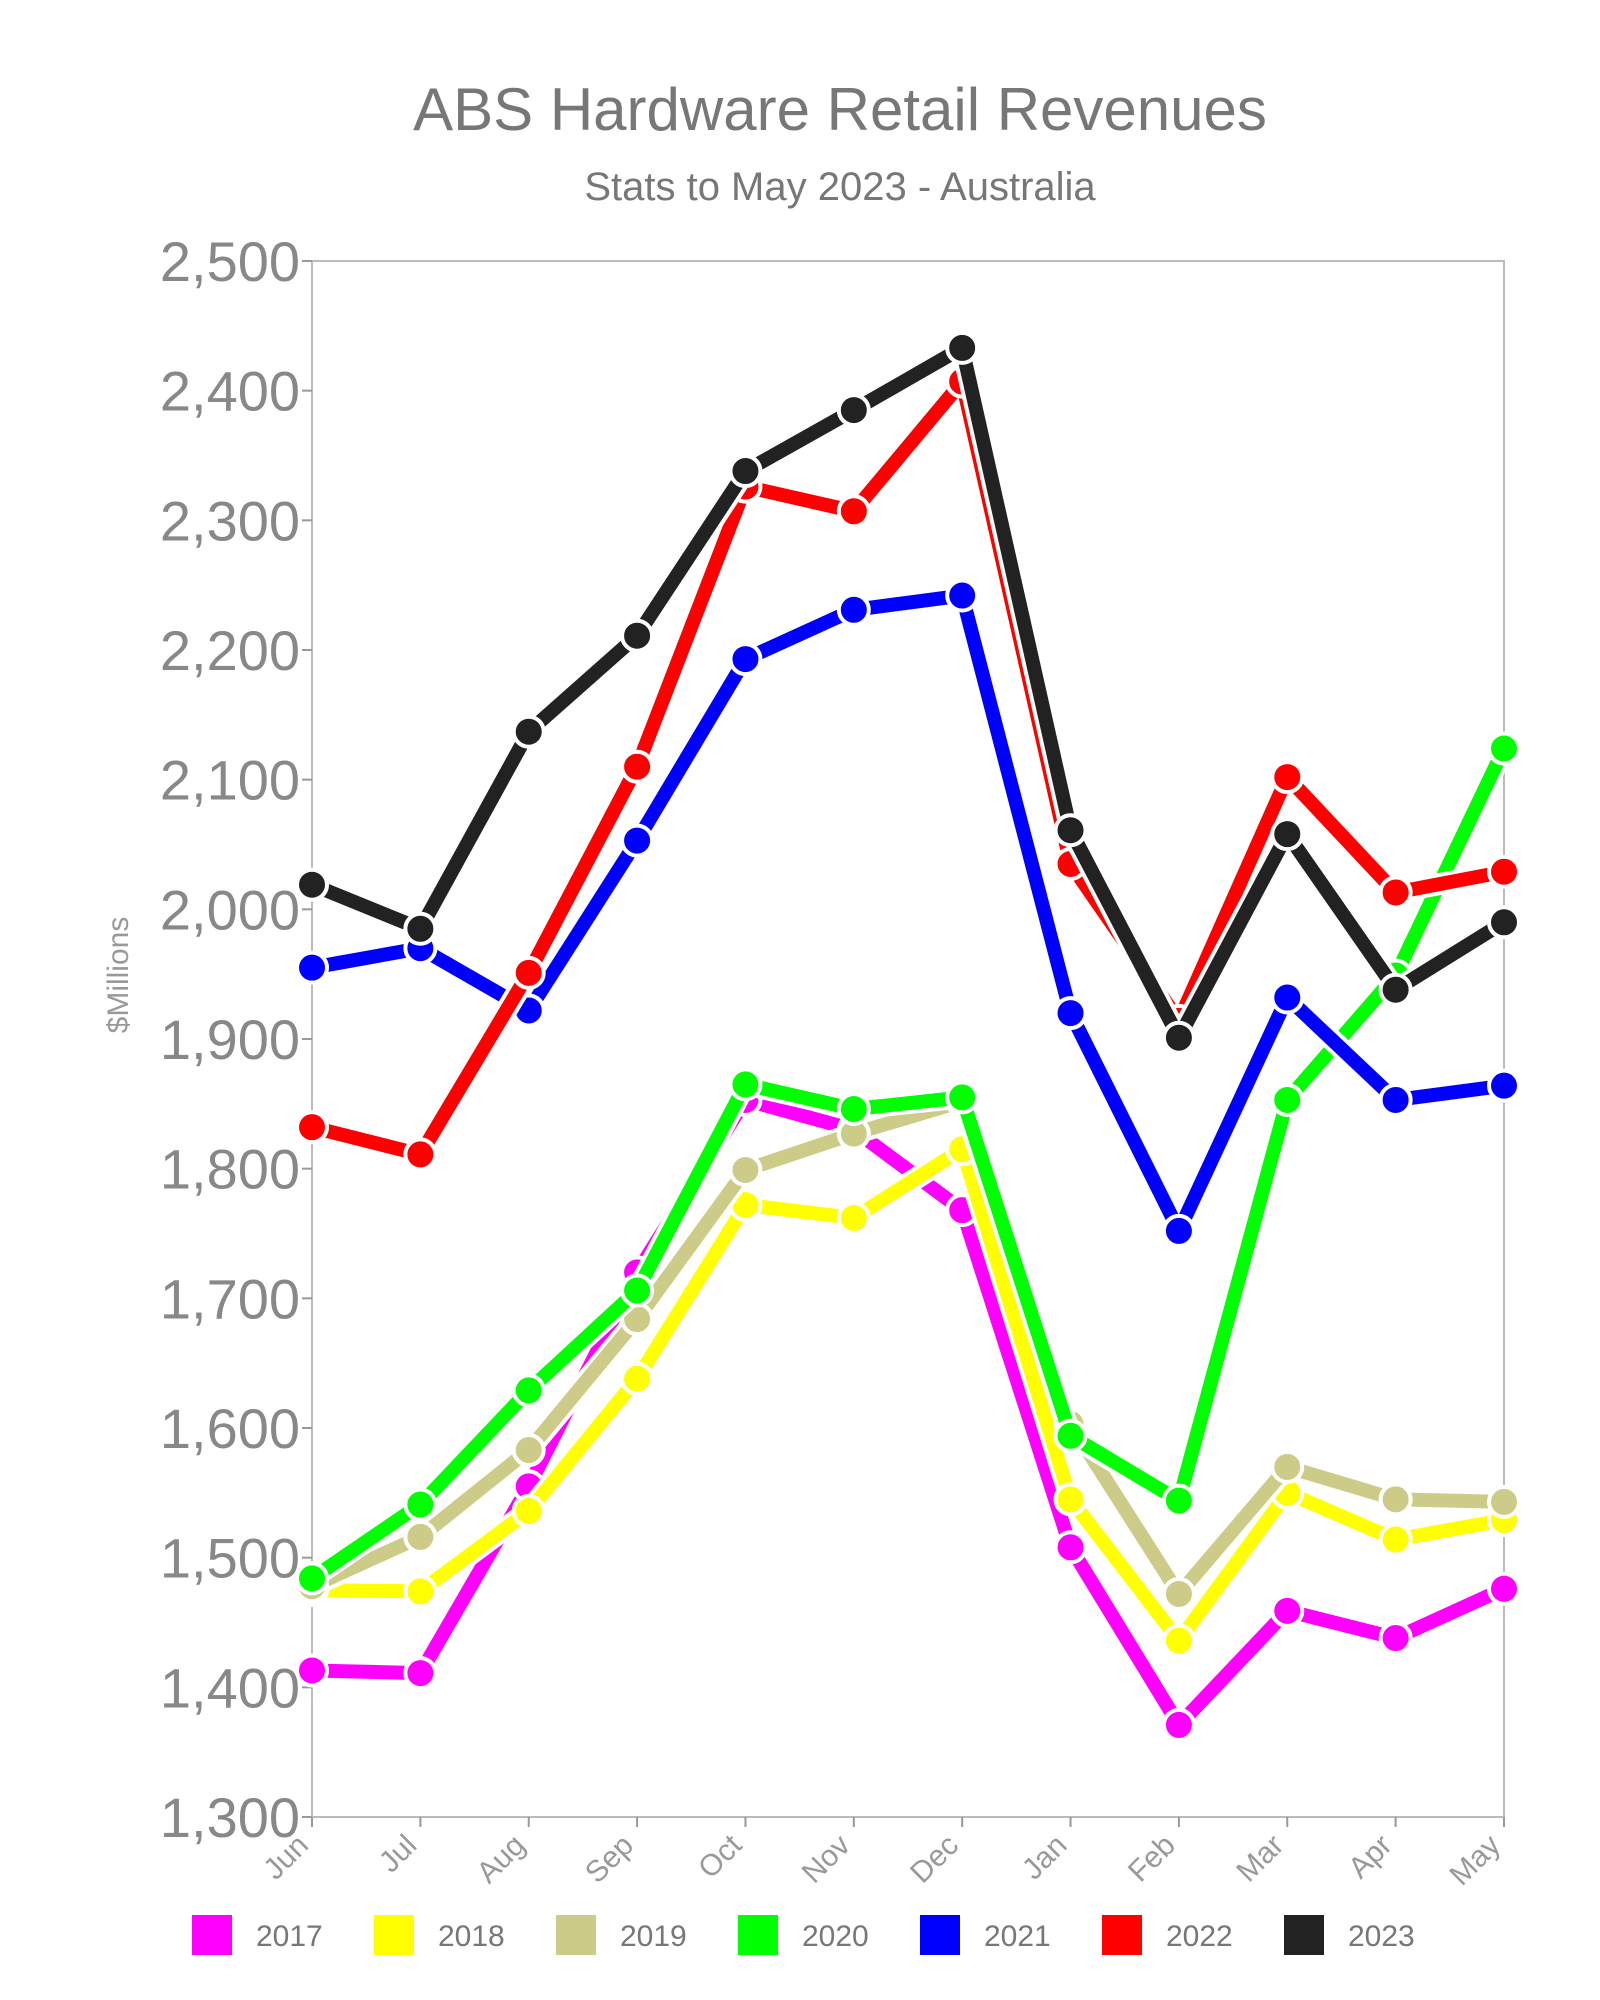 The height and width of the screenshot is (2000, 1600). What do you see at coordinates (118, 975) in the screenshot?
I see `y-axis-label: $Millions` at bounding box center [118, 975].